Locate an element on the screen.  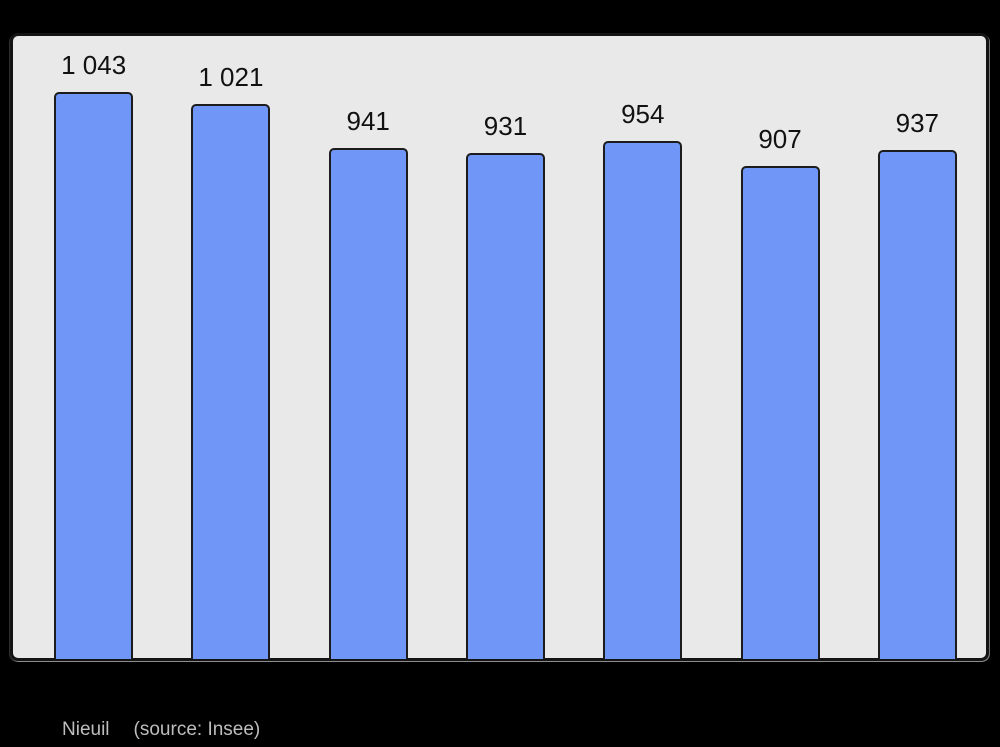
bar-value-label: 941 is located at coordinates (368, 120).